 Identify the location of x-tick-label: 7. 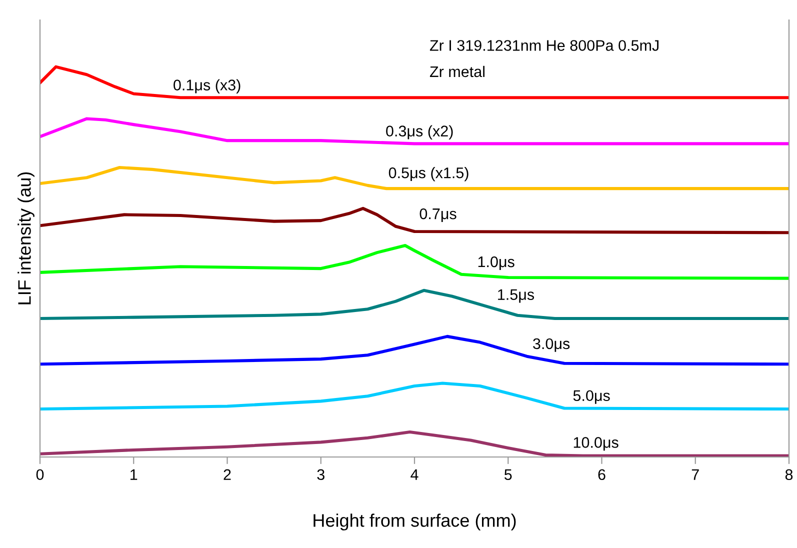
(695, 474).